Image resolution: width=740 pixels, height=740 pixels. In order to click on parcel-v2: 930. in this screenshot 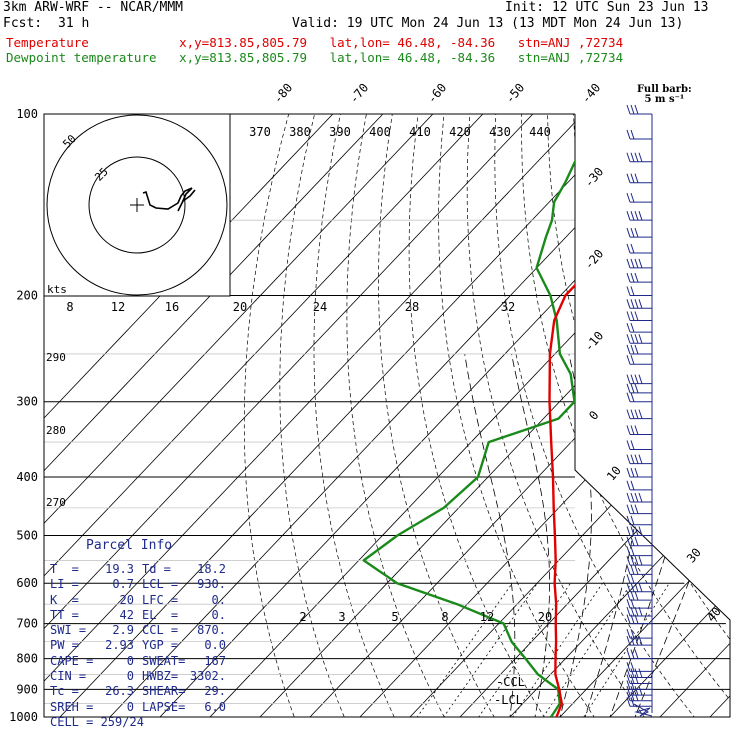, I will do `click(211, 584)`.